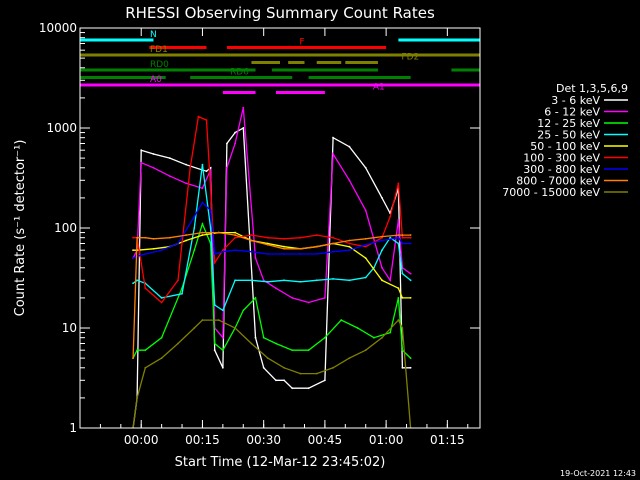  Describe the element at coordinates (386, 440) in the screenshot. I see `x-tick-label-4: 01:00` at that location.